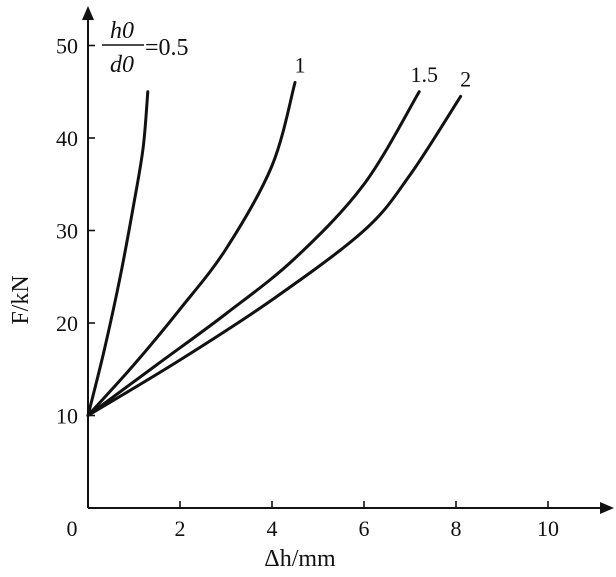 The image size is (616, 577). I want to click on y-ticks: 10 20 30 40 50, so click(75, 231).